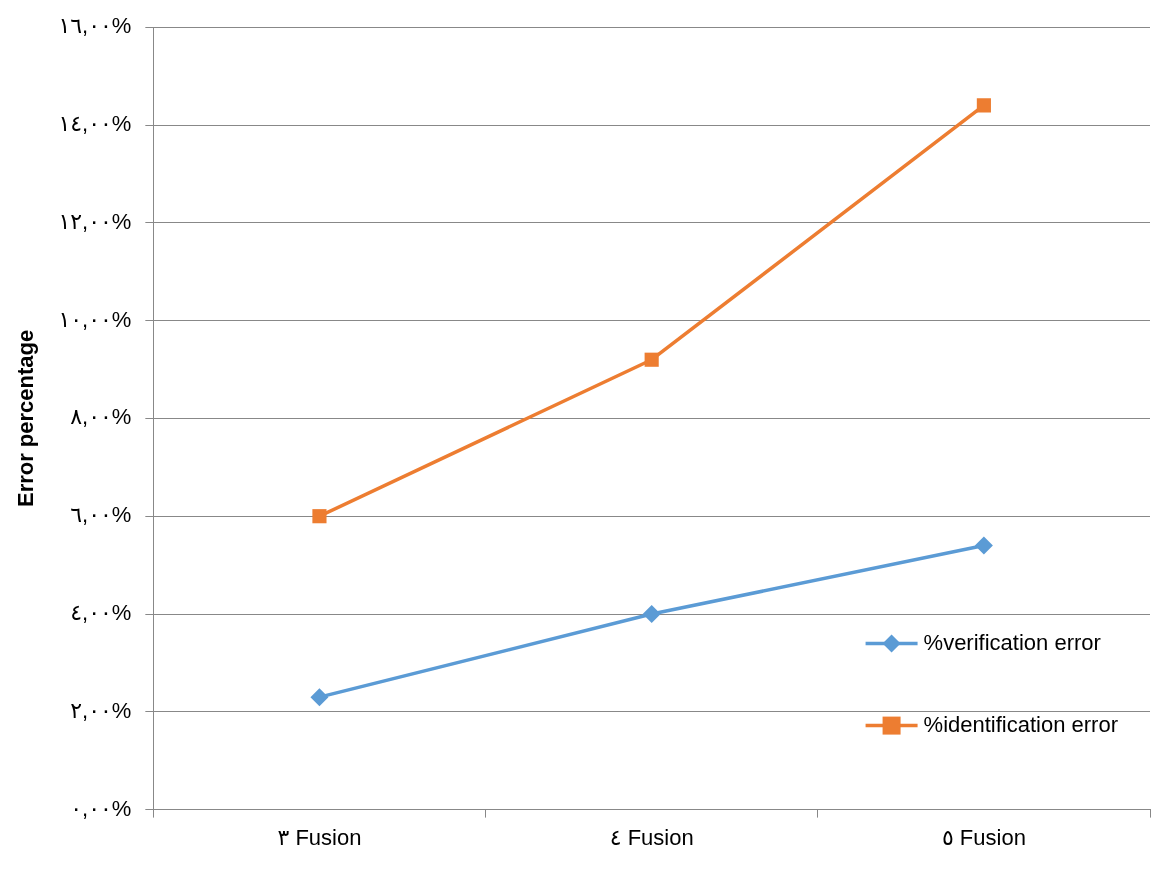 The width and height of the screenshot is (1160, 870). I want to click on y-tick-label: ١٤,٠٠%, so click(95, 124).